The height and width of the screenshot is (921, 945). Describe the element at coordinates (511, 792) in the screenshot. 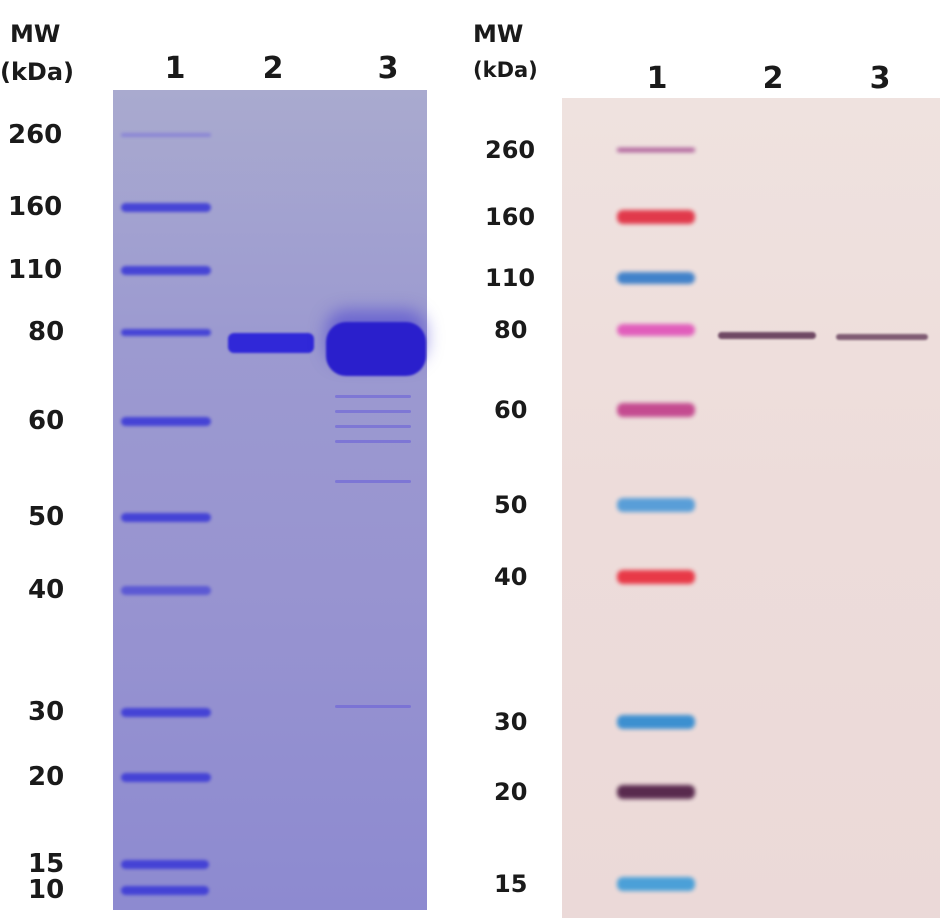

I see `right-marker-label: 20` at that location.